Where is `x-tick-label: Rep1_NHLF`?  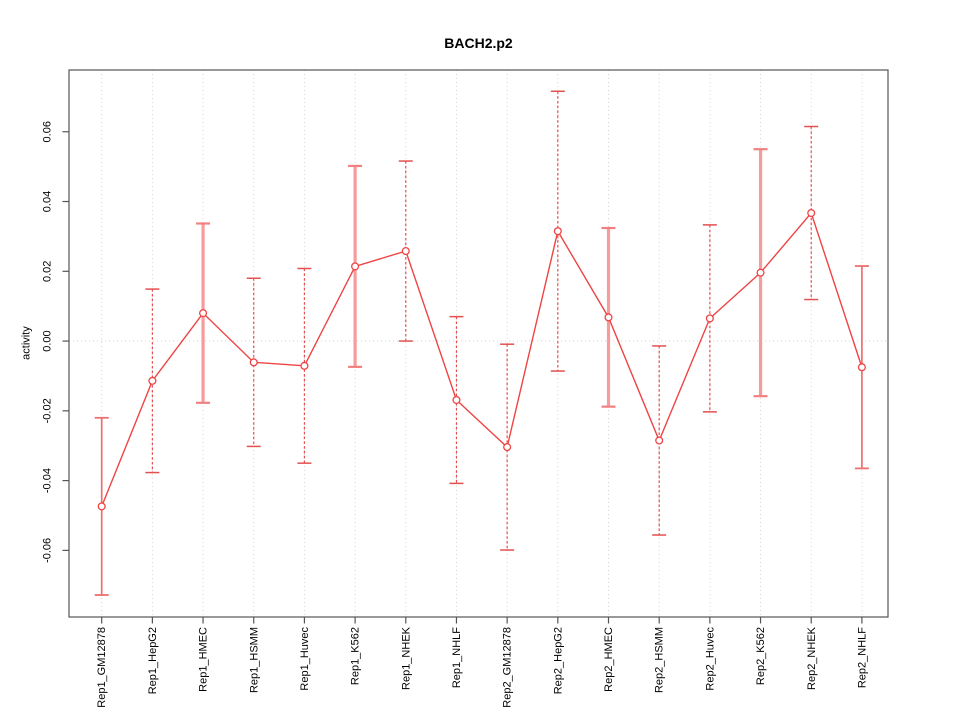 x-tick-label: Rep1_NHLF is located at coordinates (457, 657).